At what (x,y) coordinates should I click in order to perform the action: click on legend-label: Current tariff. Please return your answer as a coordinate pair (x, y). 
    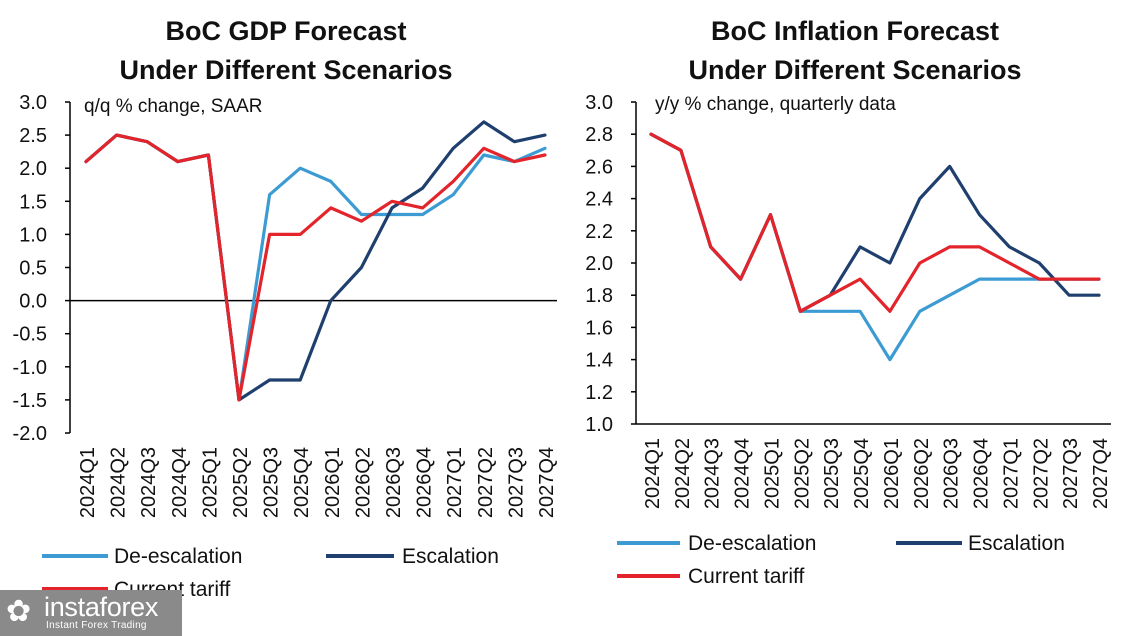
    Looking at the image, I should click on (746, 576).